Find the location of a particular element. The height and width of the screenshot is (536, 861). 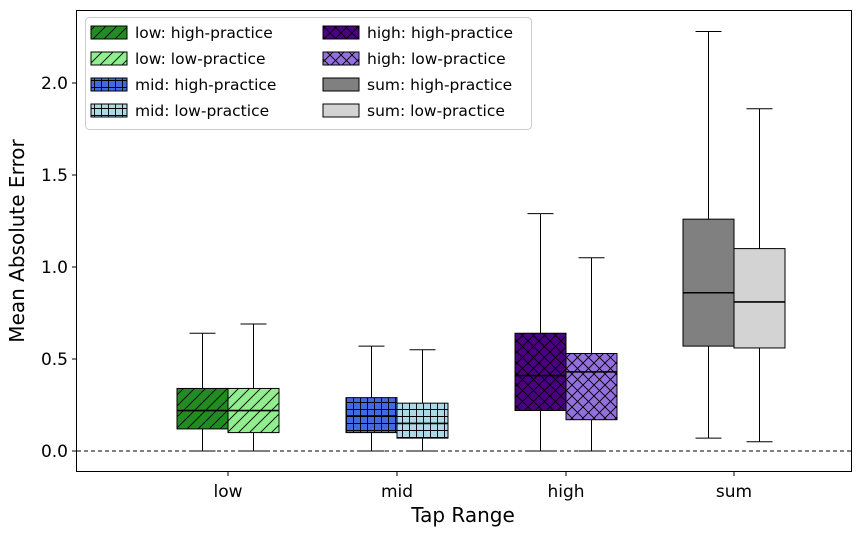

y-tick-label: 2.0 is located at coordinates (54, 84).